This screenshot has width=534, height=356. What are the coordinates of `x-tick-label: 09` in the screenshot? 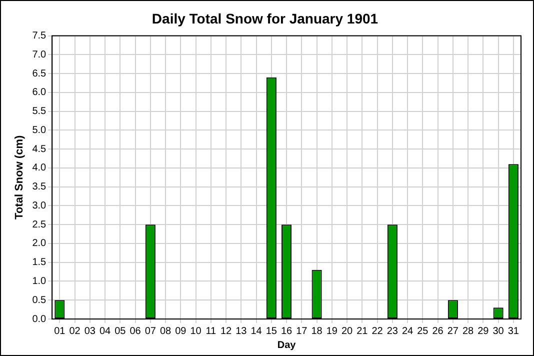 It's located at (181, 331).